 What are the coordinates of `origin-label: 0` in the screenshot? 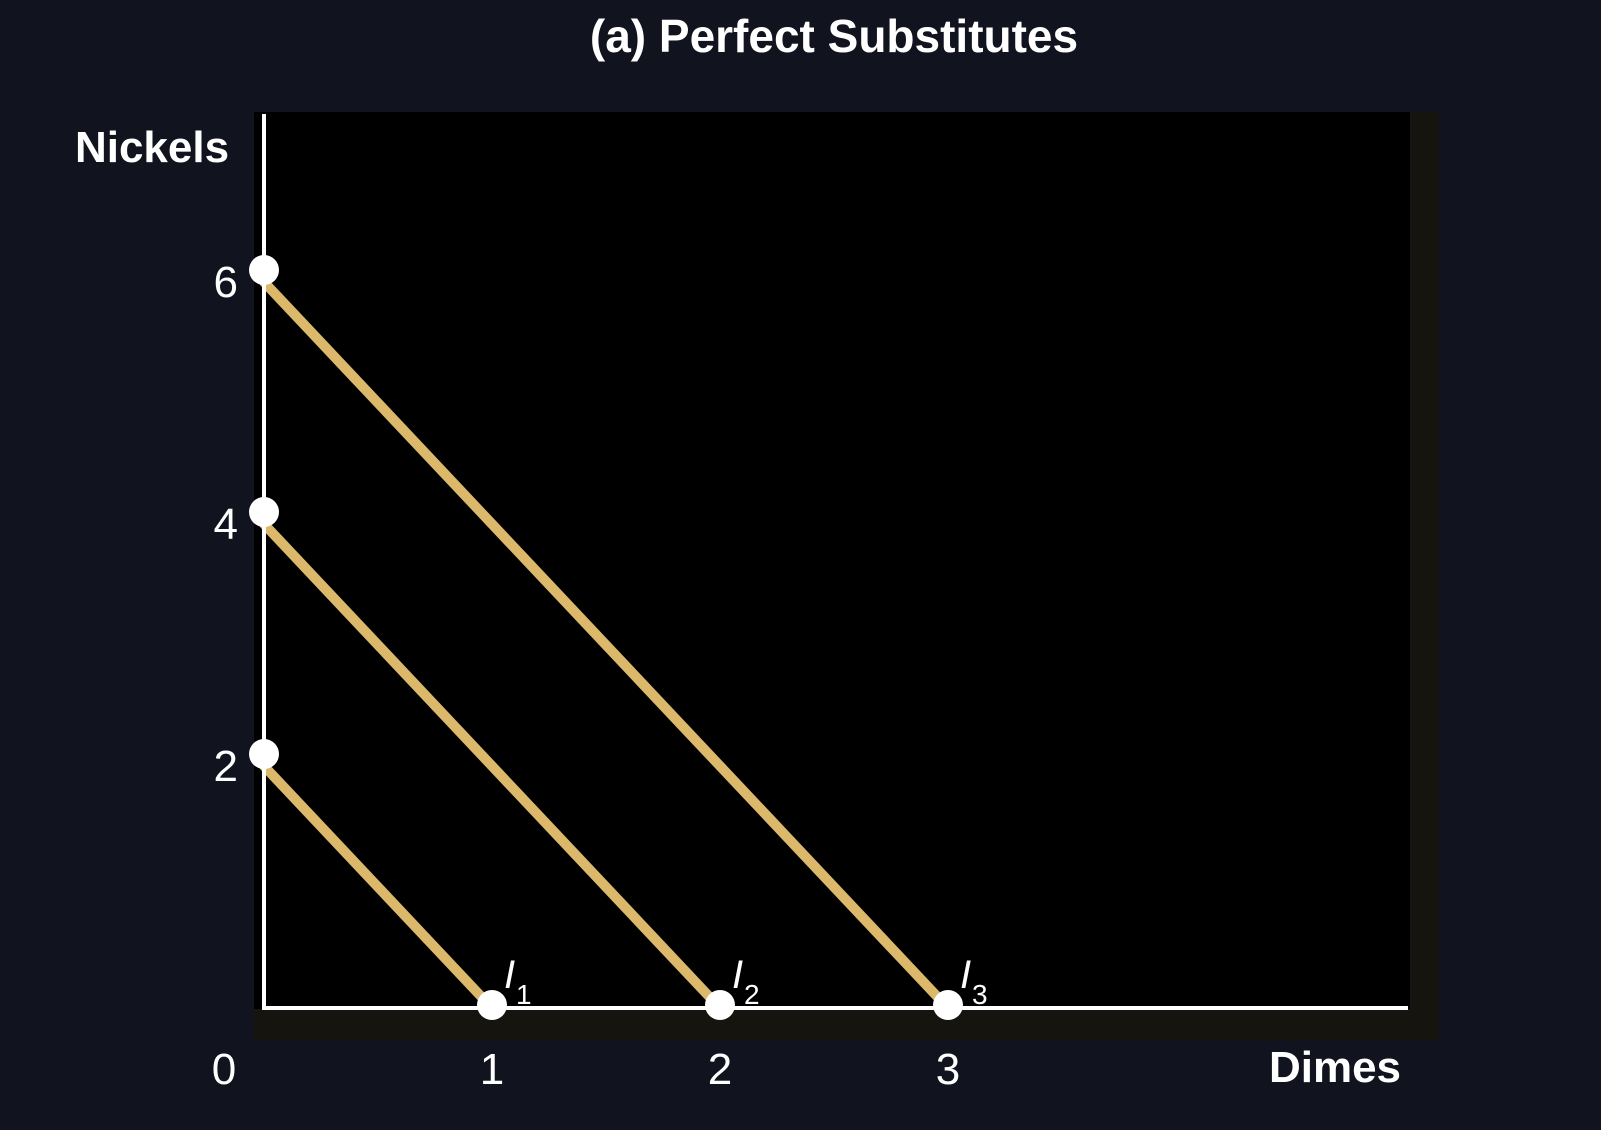 It's located at (224, 1069).